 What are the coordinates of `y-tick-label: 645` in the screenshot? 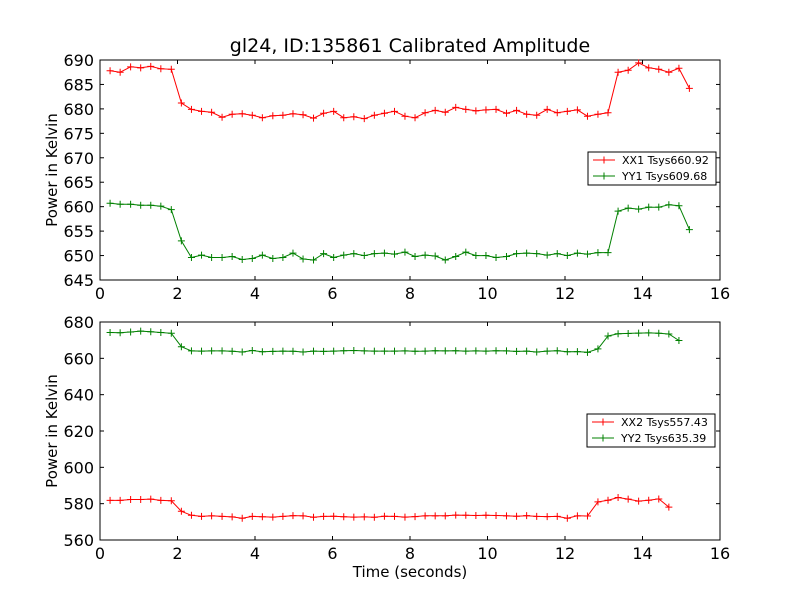 It's located at (78, 280).